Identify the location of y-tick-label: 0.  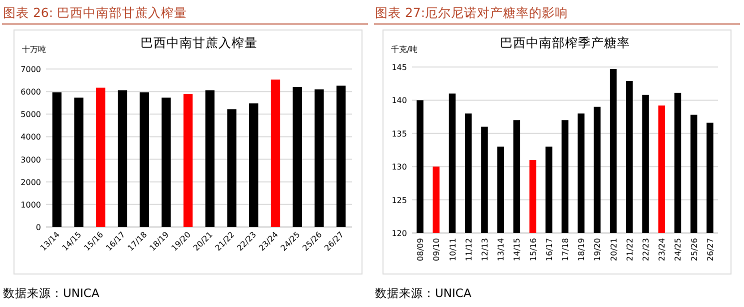
(38, 227).